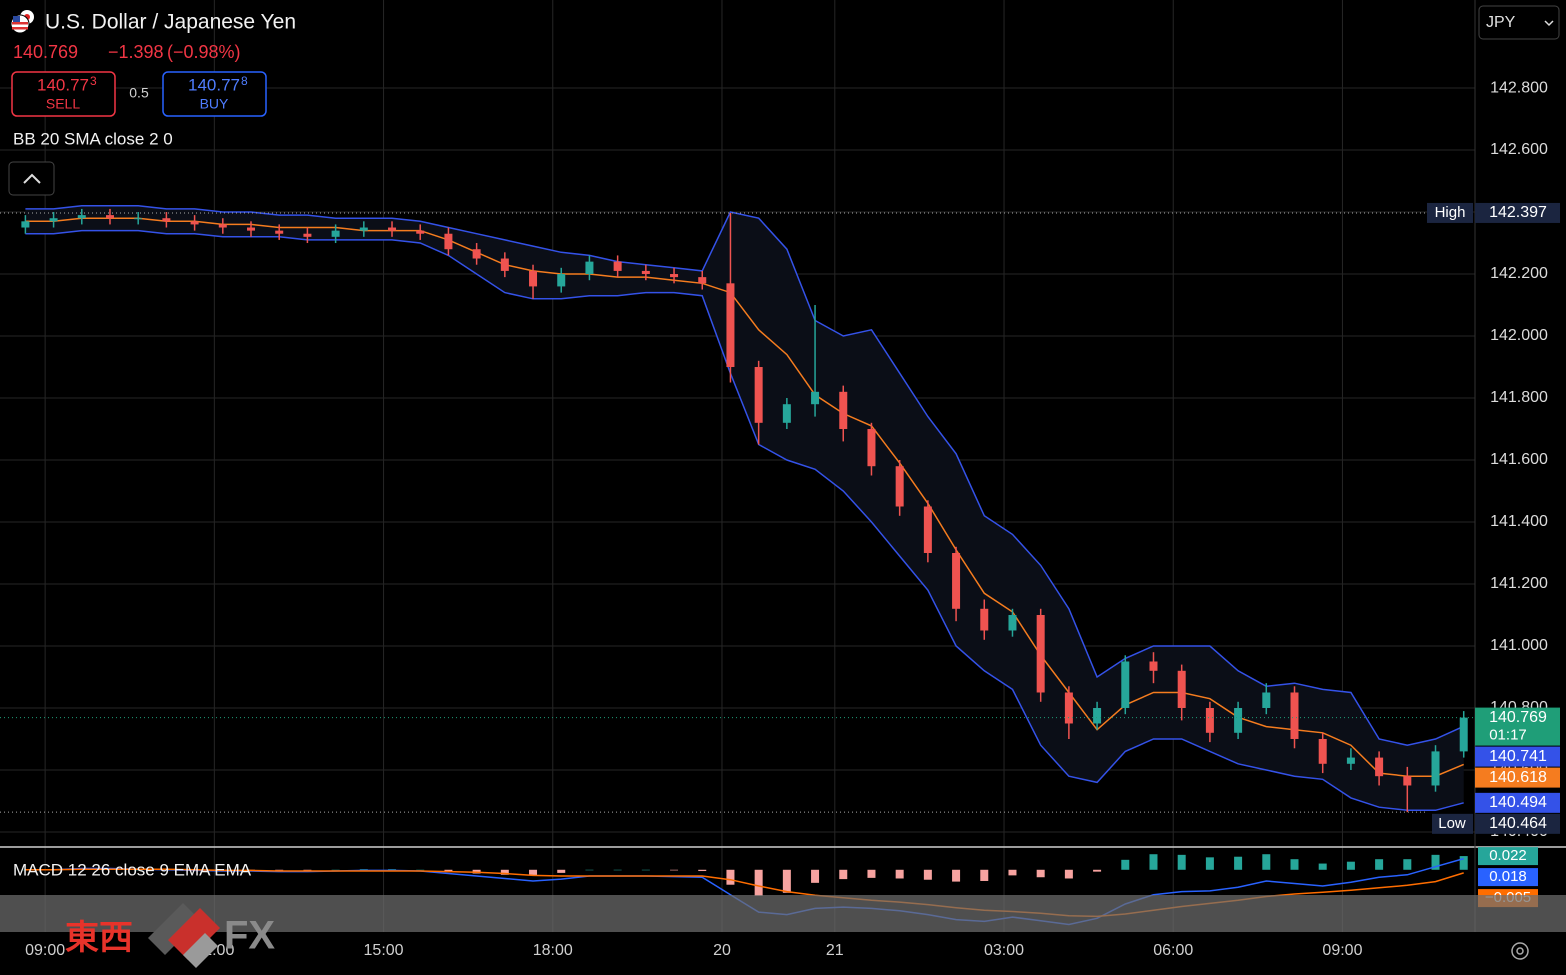  I want to click on y-tick-label: 141.000, so click(1519, 645).